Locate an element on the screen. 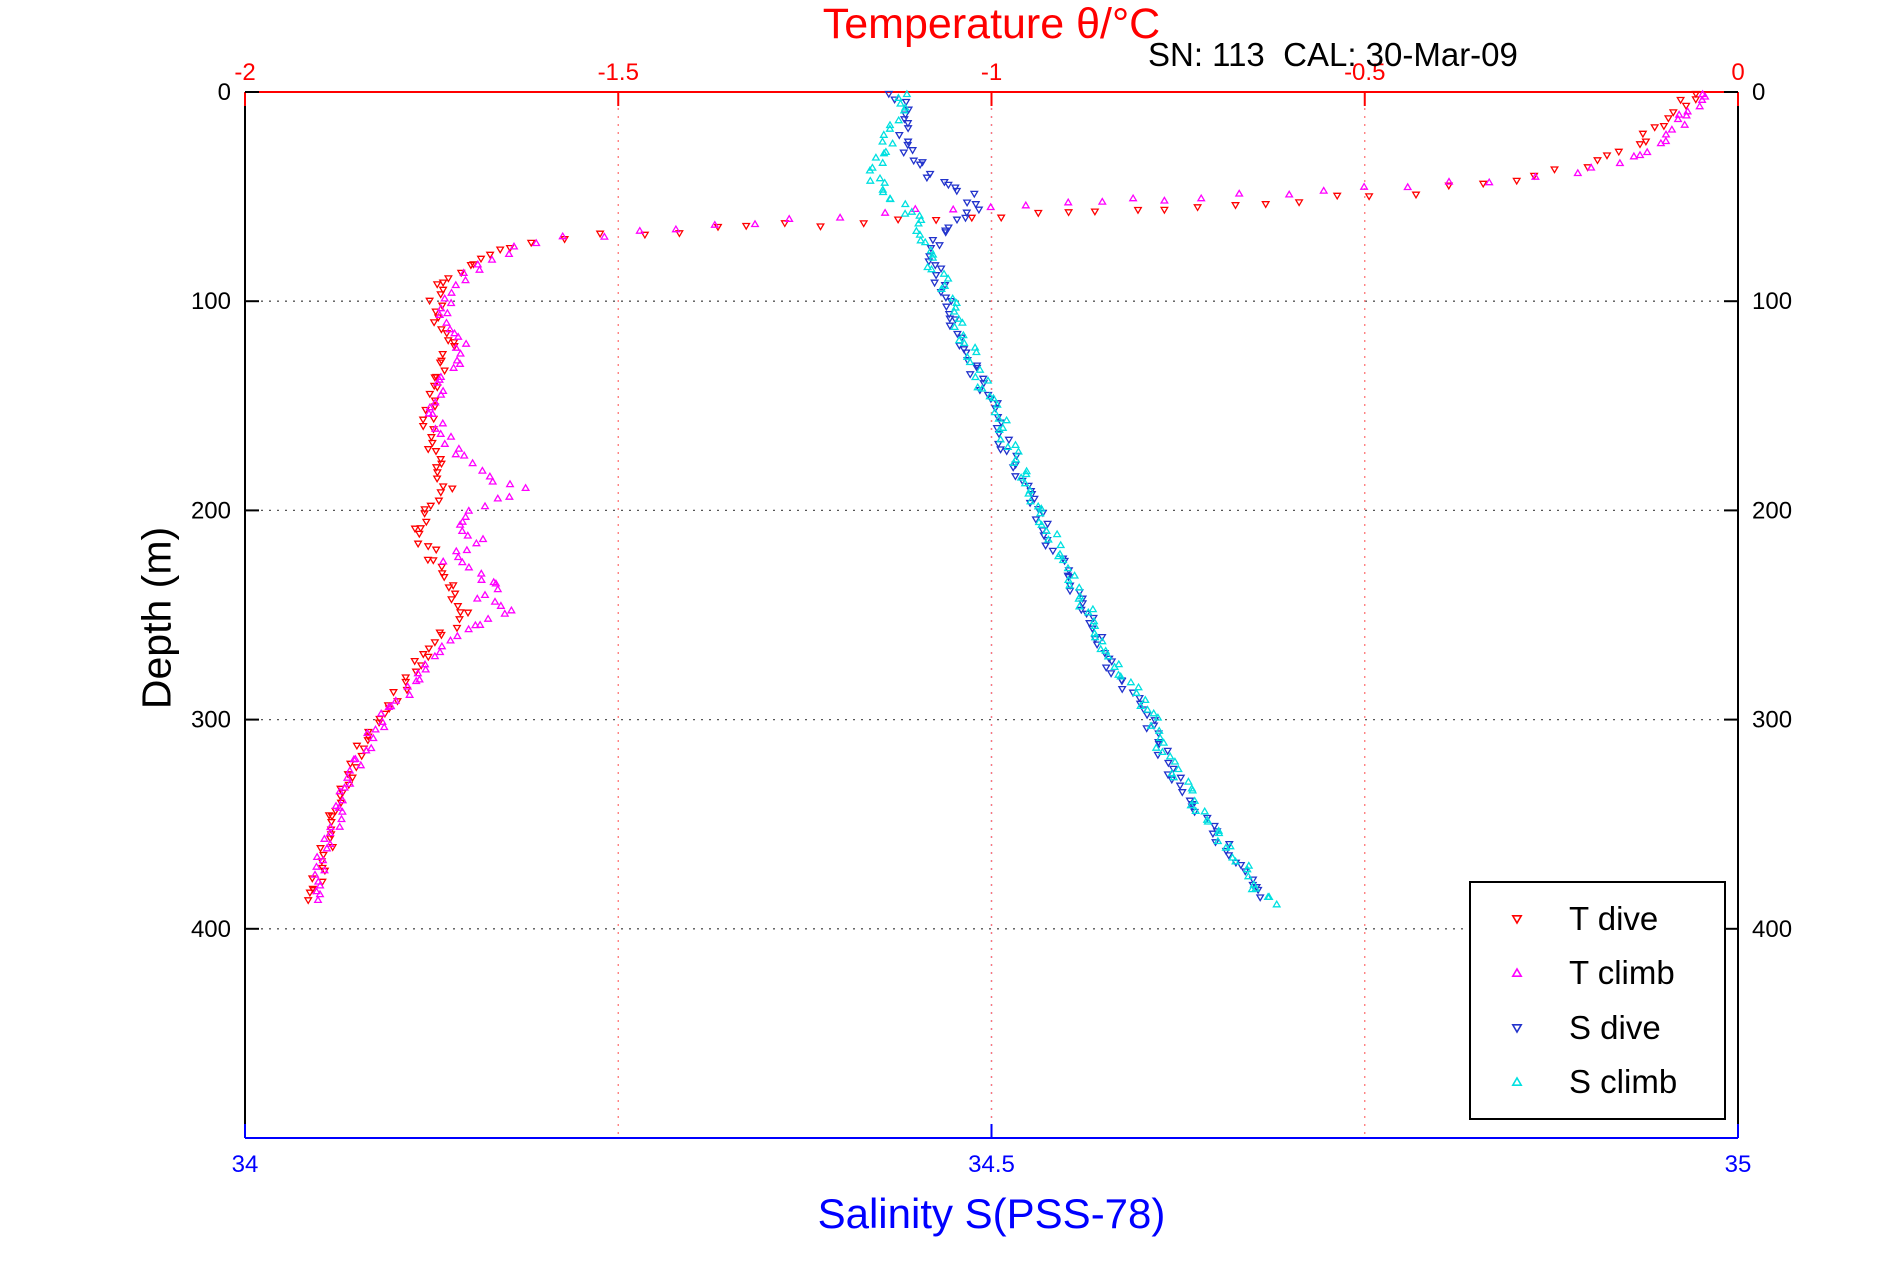  depth-tick-label-left: 200 is located at coordinates (211, 510).